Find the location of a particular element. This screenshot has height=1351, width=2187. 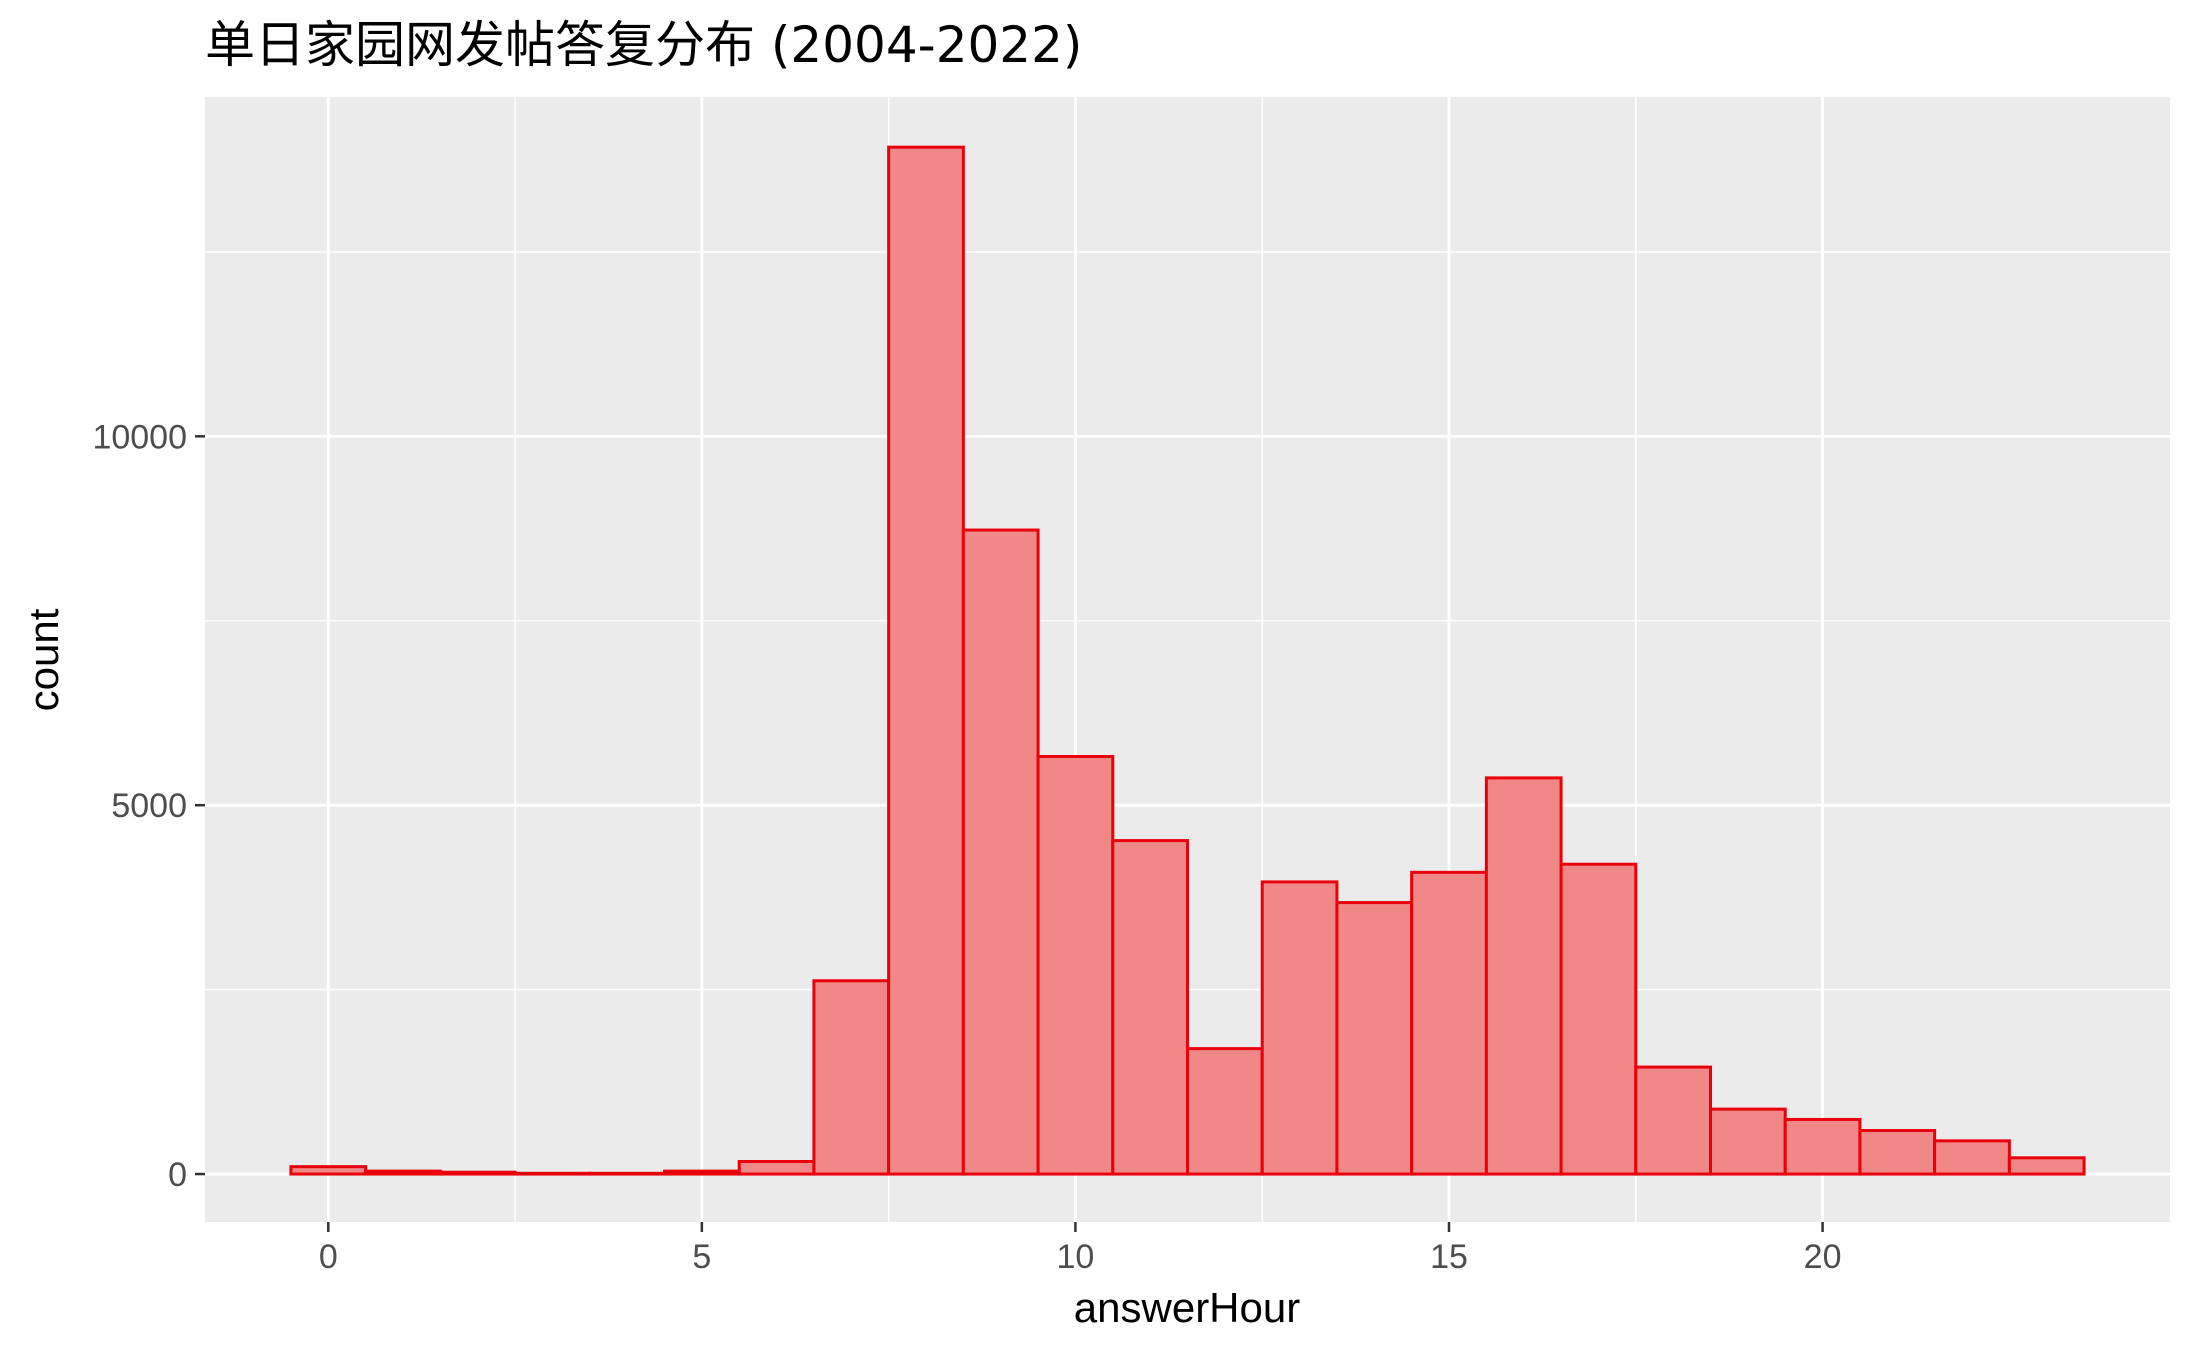

x-tick-label: 0 is located at coordinates (328, 1257).